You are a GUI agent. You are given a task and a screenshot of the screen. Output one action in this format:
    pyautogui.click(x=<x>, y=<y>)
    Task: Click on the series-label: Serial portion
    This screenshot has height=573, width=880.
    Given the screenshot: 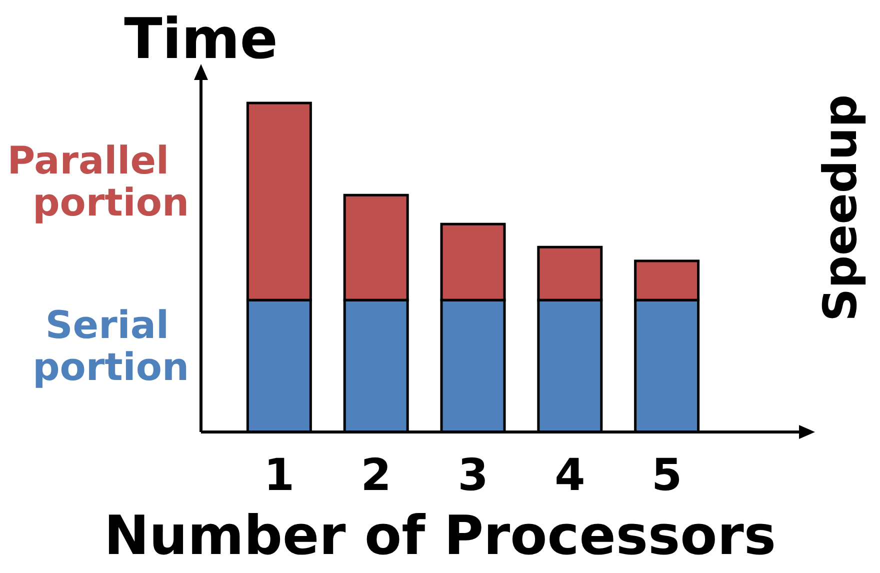 What is the action you would take?
    pyautogui.click(x=110, y=346)
    